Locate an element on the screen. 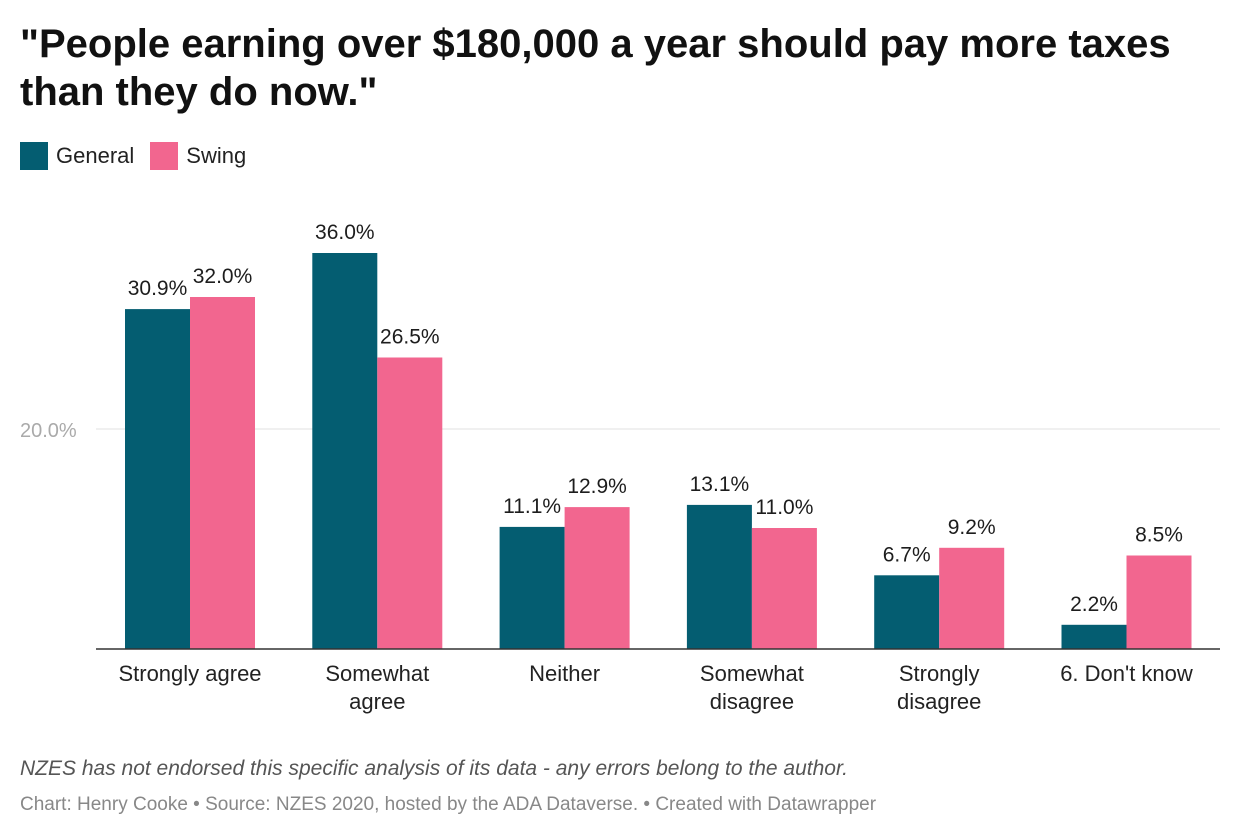 This screenshot has height=840, width=1240. x-tick-label: Strongly is located at coordinates (939, 673).